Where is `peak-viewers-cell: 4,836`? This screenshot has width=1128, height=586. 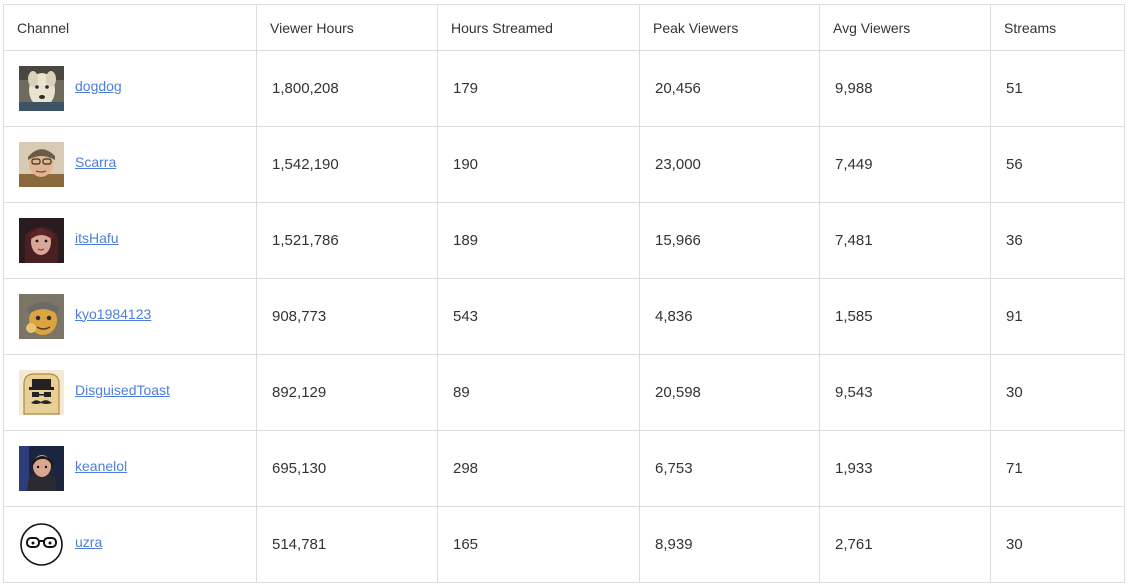 peak-viewers-cell: 4,836 is located at coordinates (729, 316).